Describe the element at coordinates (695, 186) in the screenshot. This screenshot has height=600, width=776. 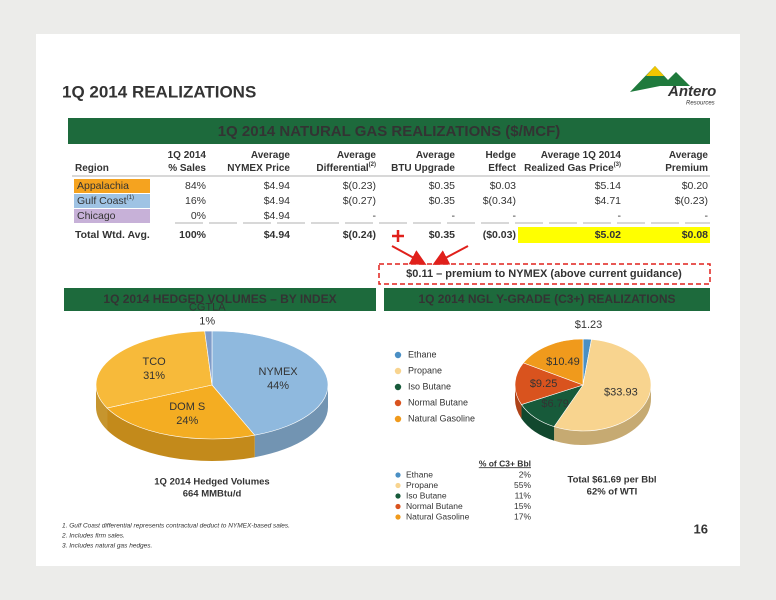
I see `table-cell: $0.20` at that location.